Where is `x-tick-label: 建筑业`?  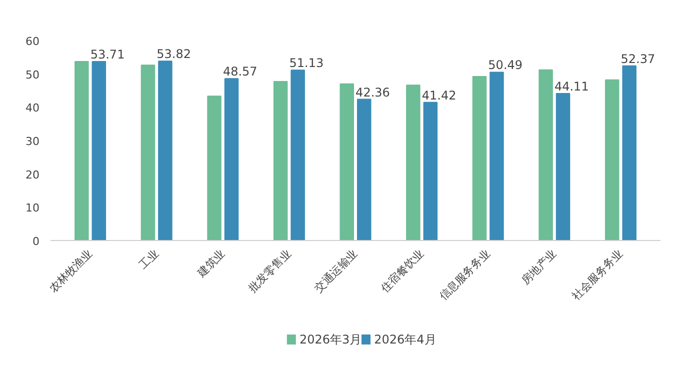
x-tick-label: 建筑业 is located at coordinates (211, 263).